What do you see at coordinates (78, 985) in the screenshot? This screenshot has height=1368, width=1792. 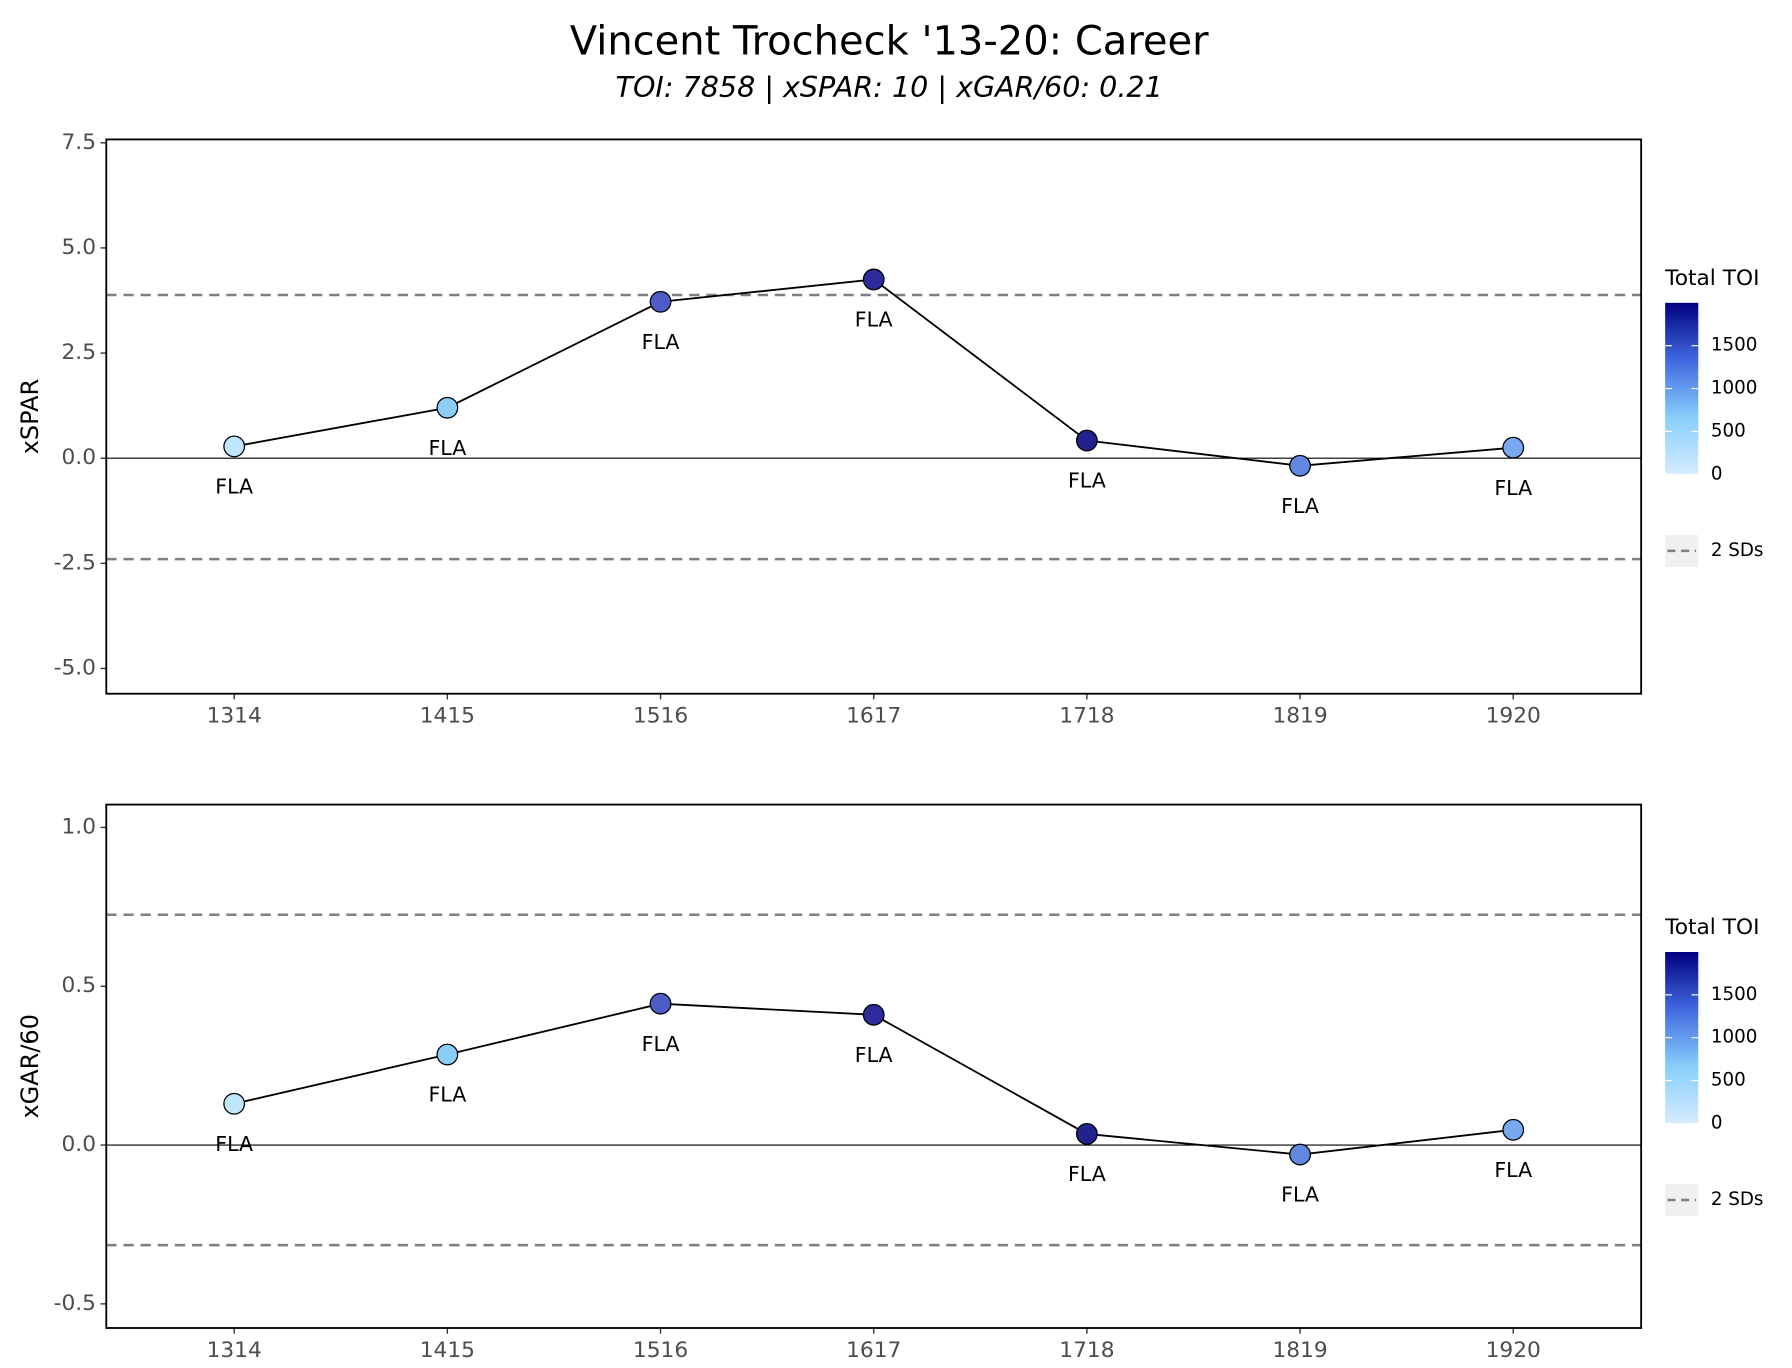 I see `y-tick-label: 0.5` at bounding box center [78, 985].